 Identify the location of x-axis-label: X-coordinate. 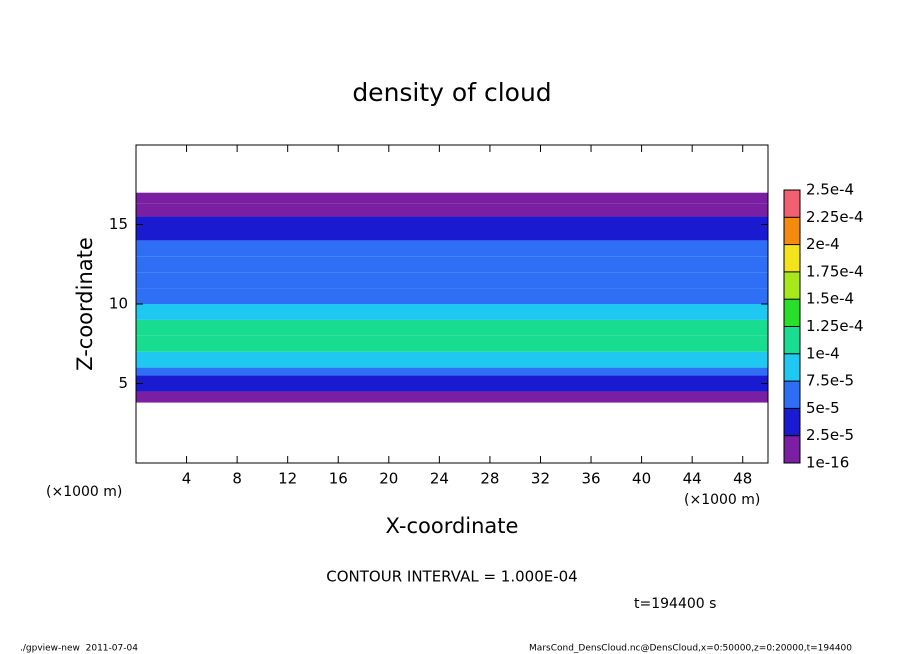
(452, 526).